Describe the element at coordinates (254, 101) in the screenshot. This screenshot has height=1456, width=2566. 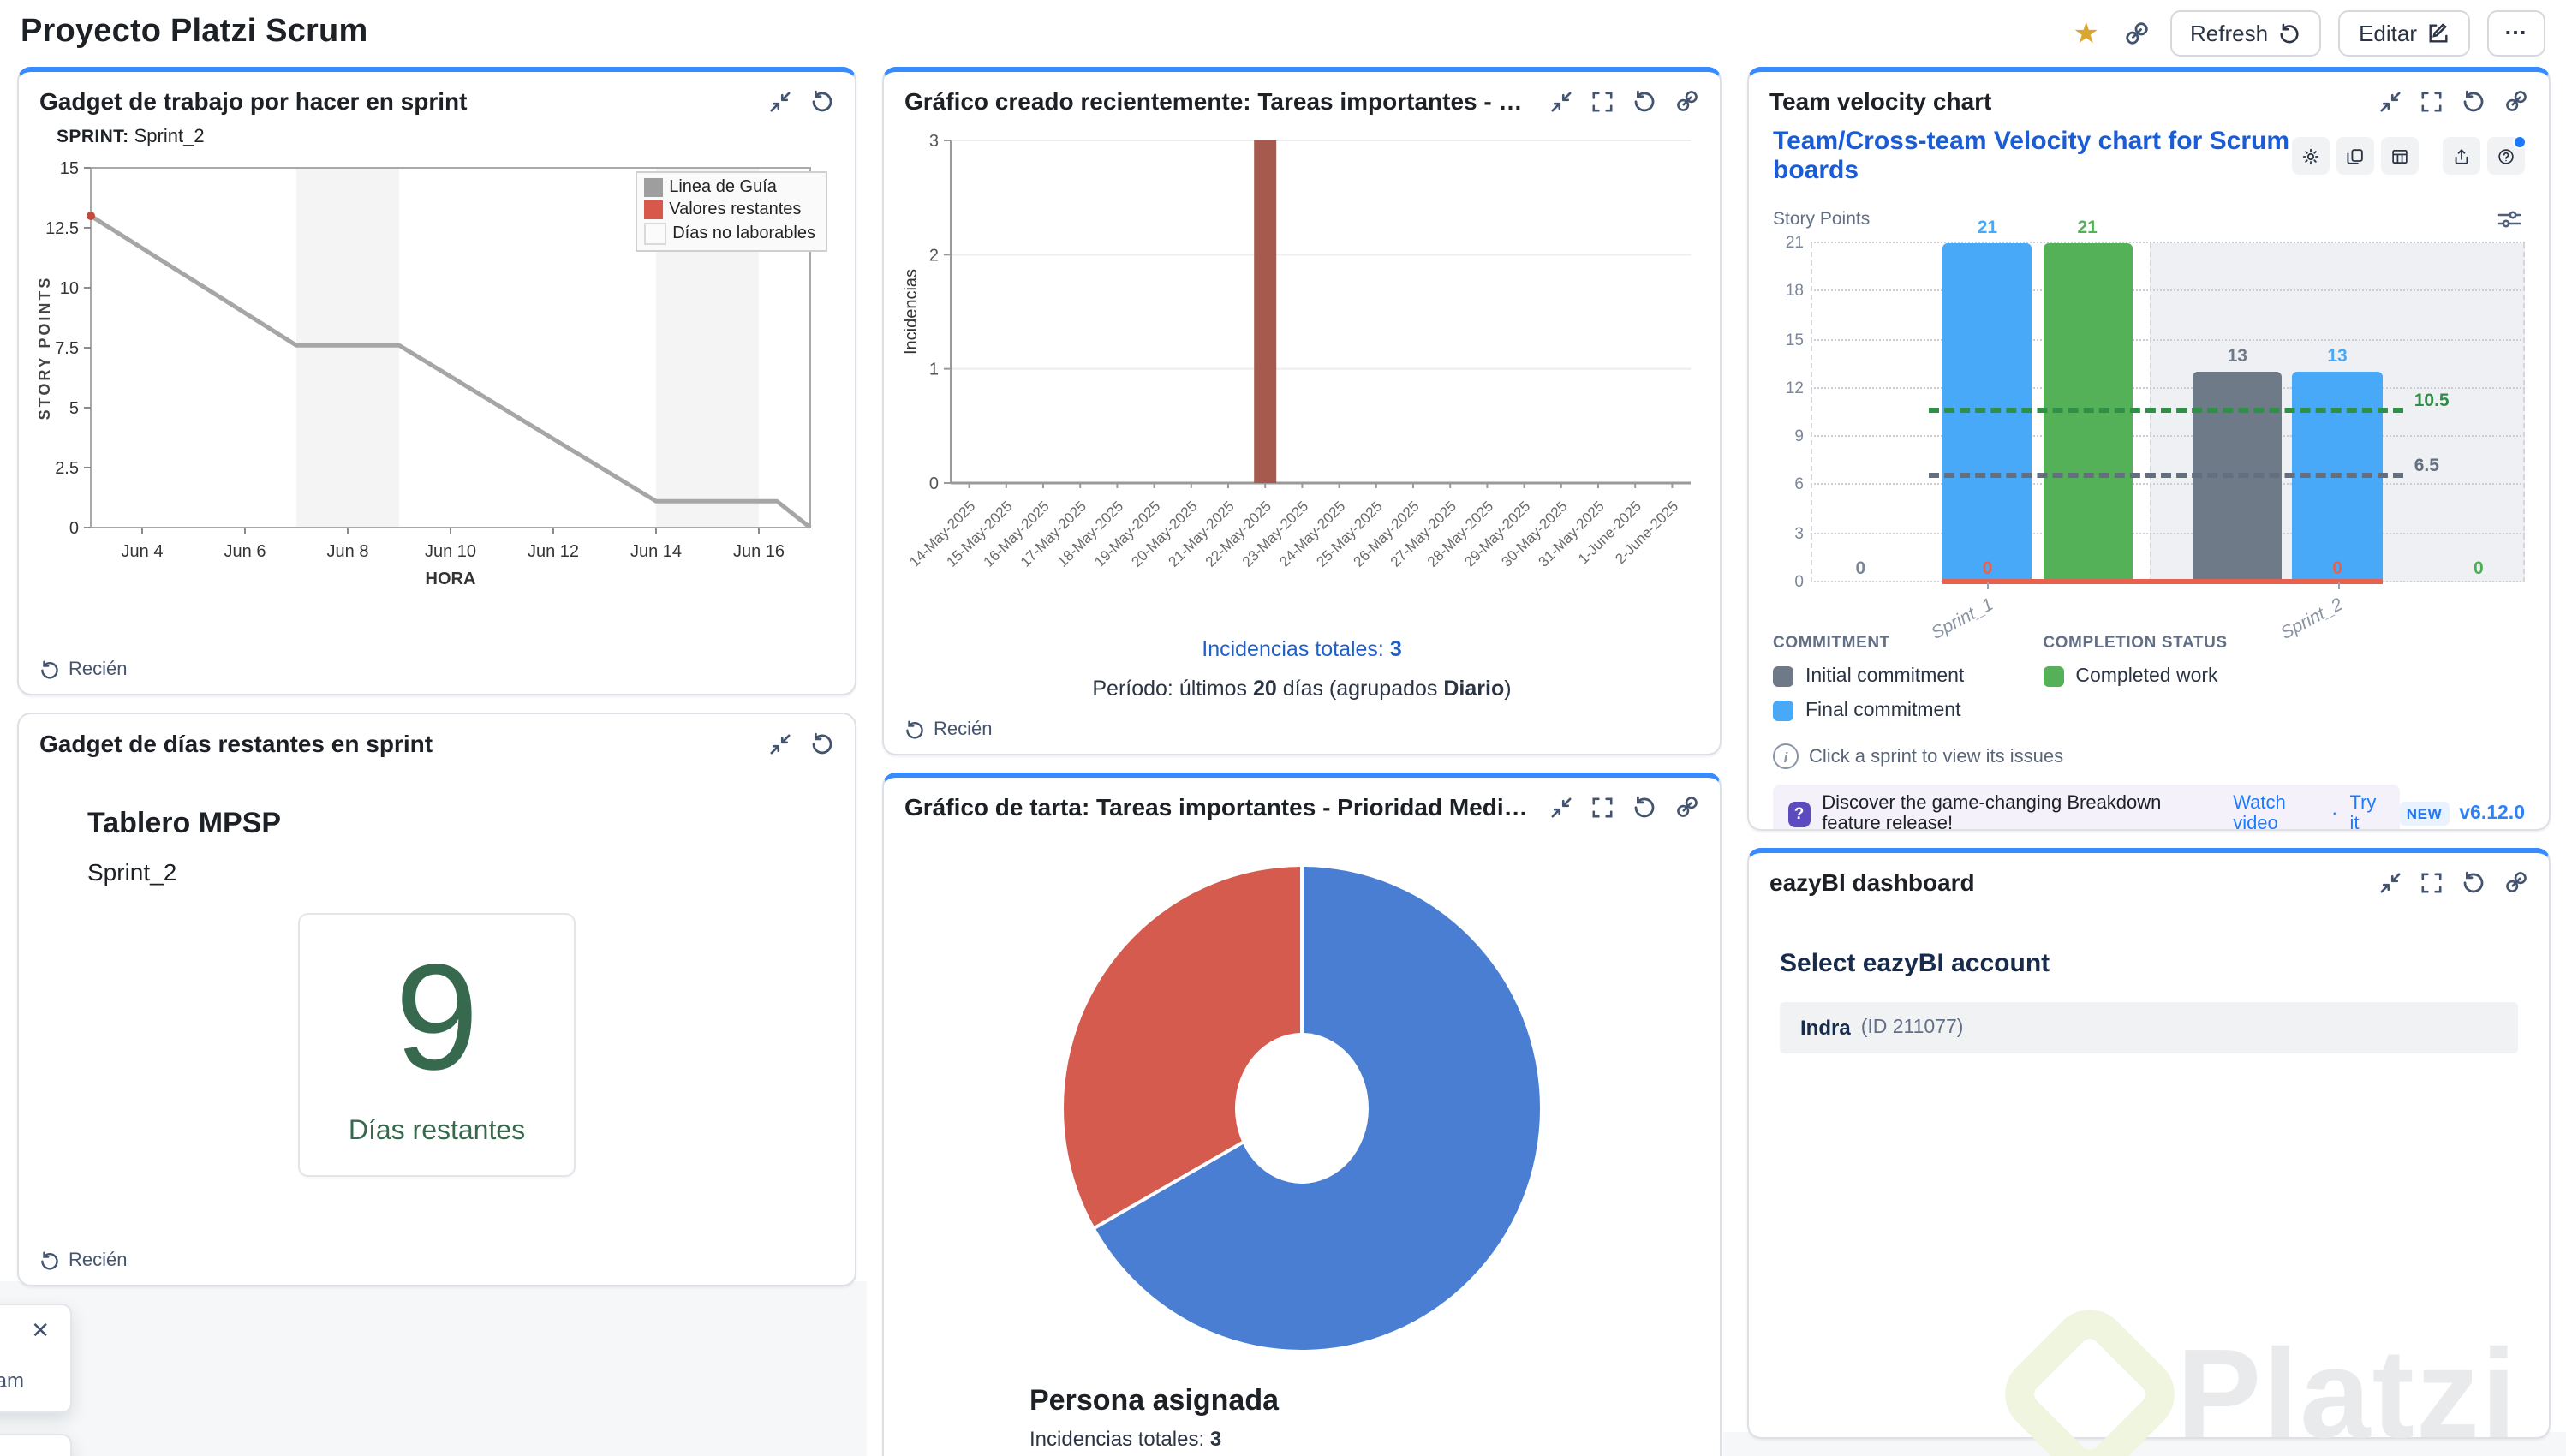
I see `gadget-title: Gadget de trabajo por hacer en sprint` at that location.